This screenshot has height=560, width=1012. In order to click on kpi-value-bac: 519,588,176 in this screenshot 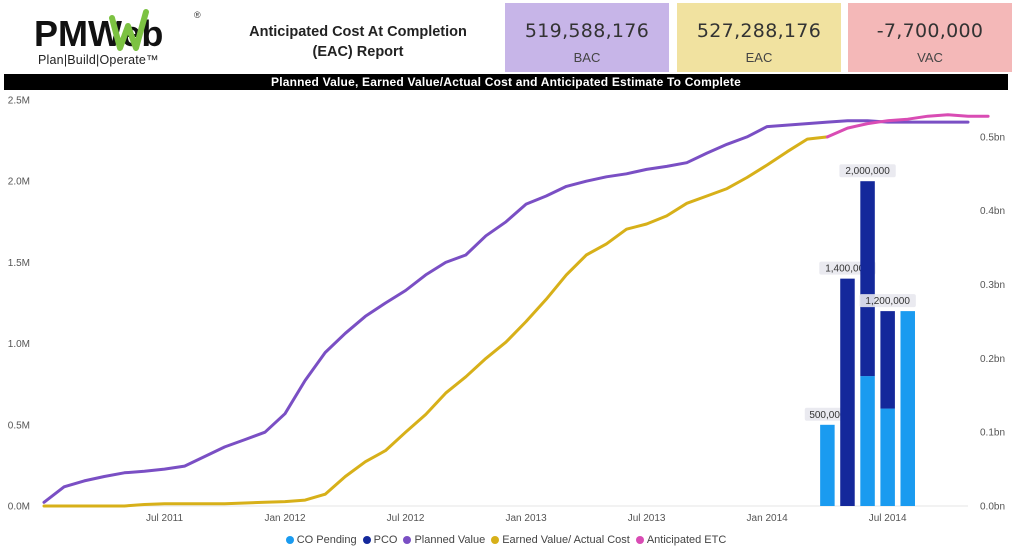, I will do `click(587, 31)`.